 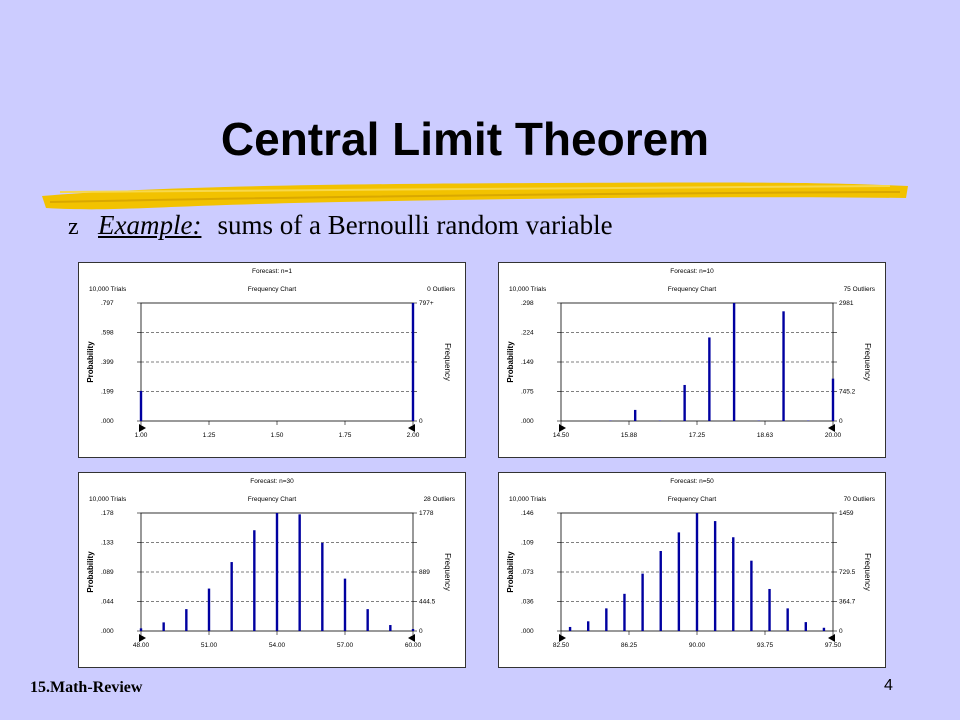 I want to click on slide-title: Central Limit Theorem, so click(x=465, y=139).